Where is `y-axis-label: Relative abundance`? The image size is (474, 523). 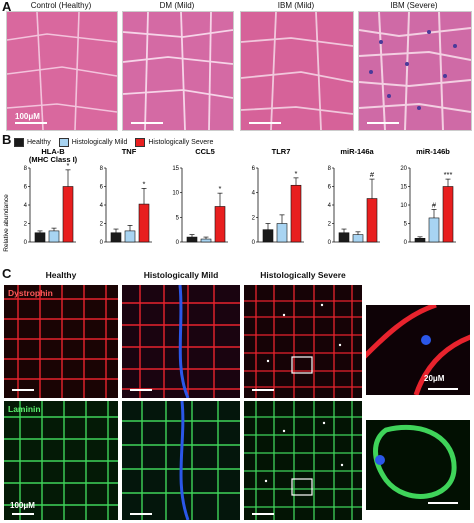 y-axis-label: Relative abundance is located at coordinates (6, 223).